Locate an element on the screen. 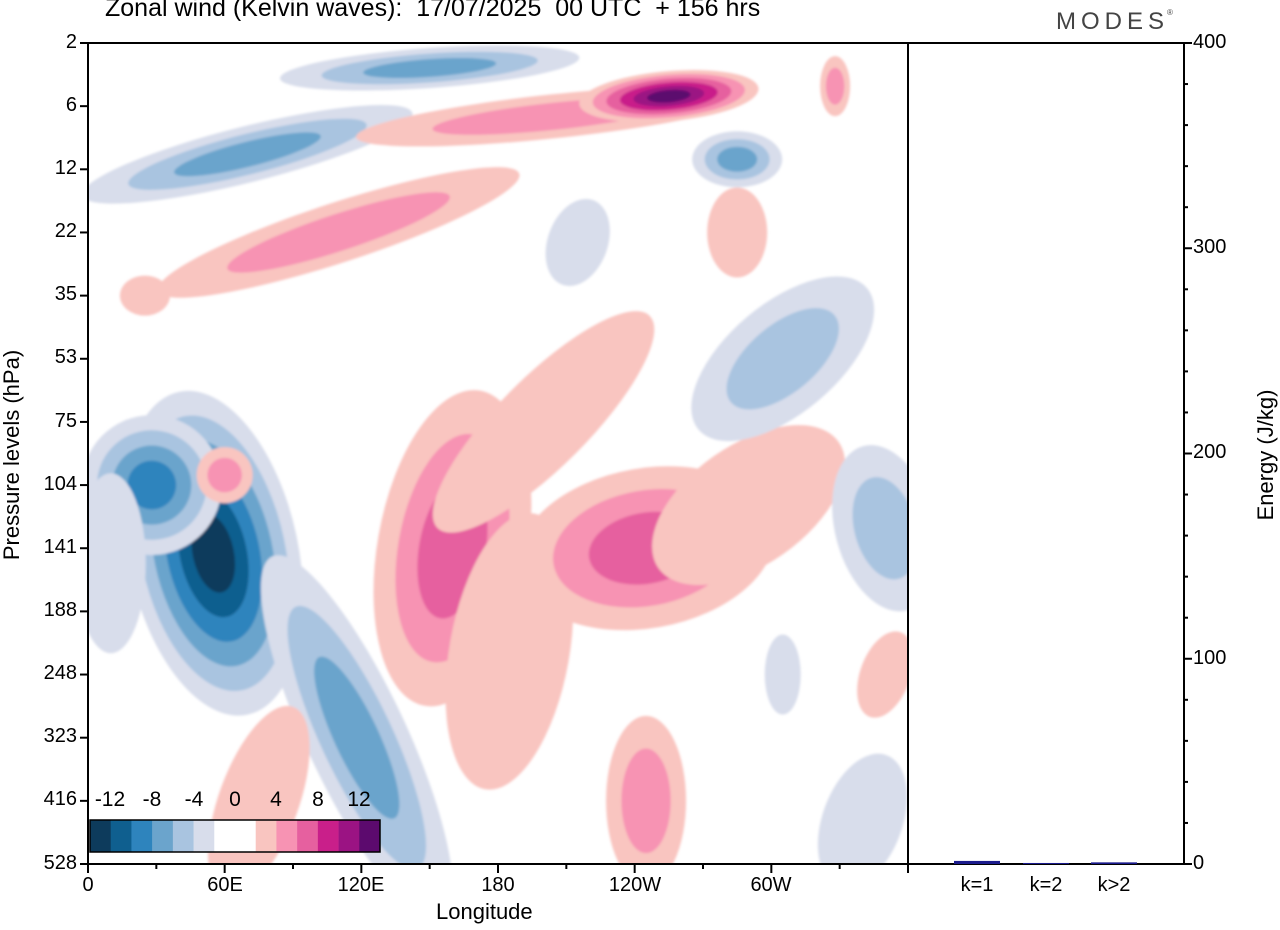 This screenshot has width=1280, height=930. negative-anomaly-edge is located at coordinates (117, 563).